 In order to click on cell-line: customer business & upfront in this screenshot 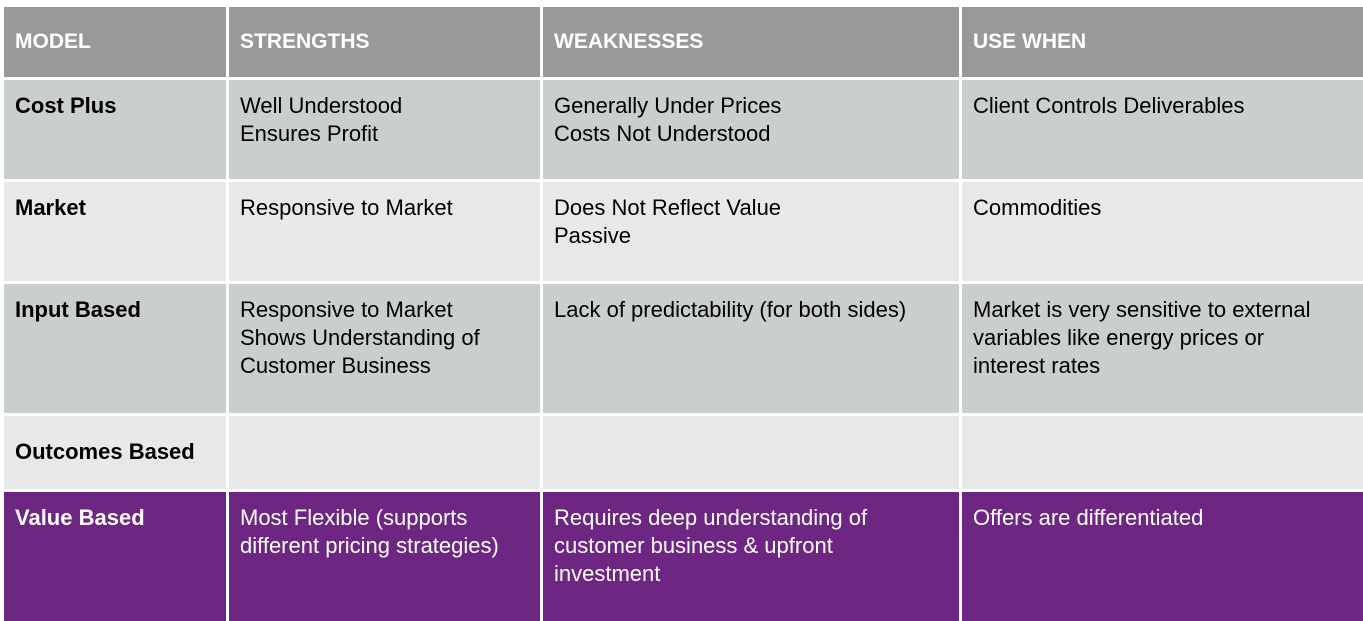, I will do `click(693, 545)`.